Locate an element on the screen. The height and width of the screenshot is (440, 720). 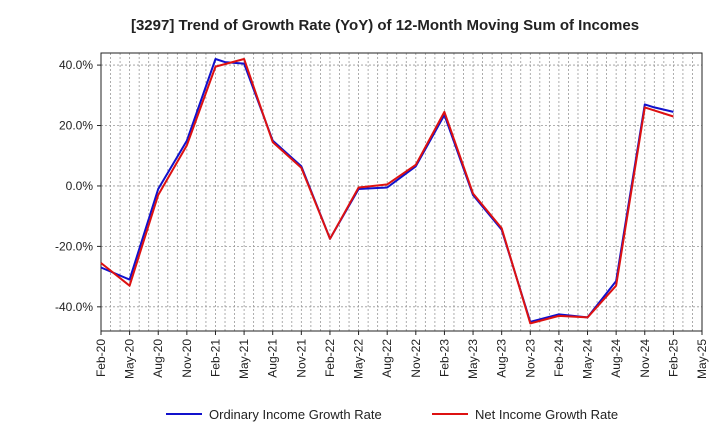
x-tick-label: May-21 is located at coordinates (244, 359).